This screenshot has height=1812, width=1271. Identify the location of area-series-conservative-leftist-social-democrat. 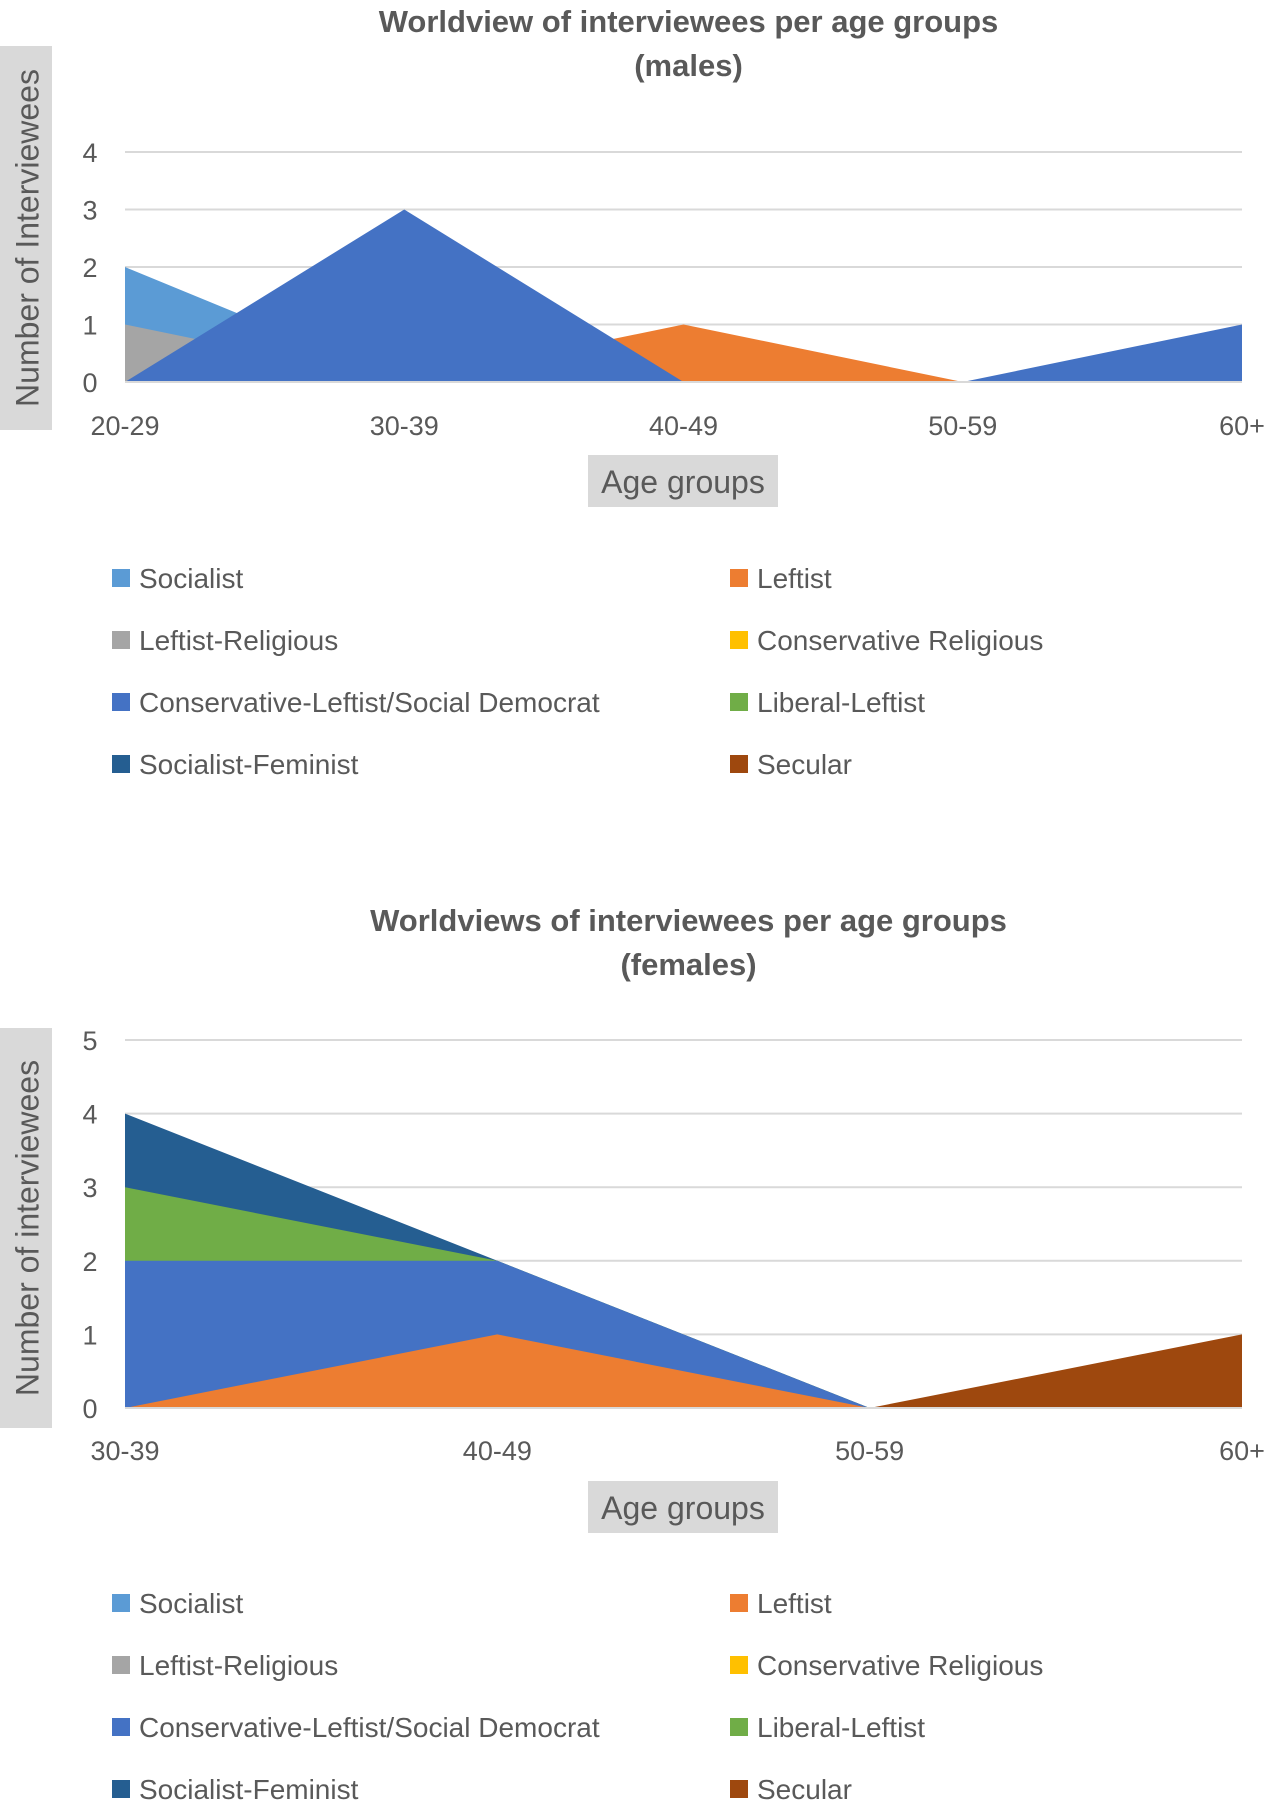
(683, 295).